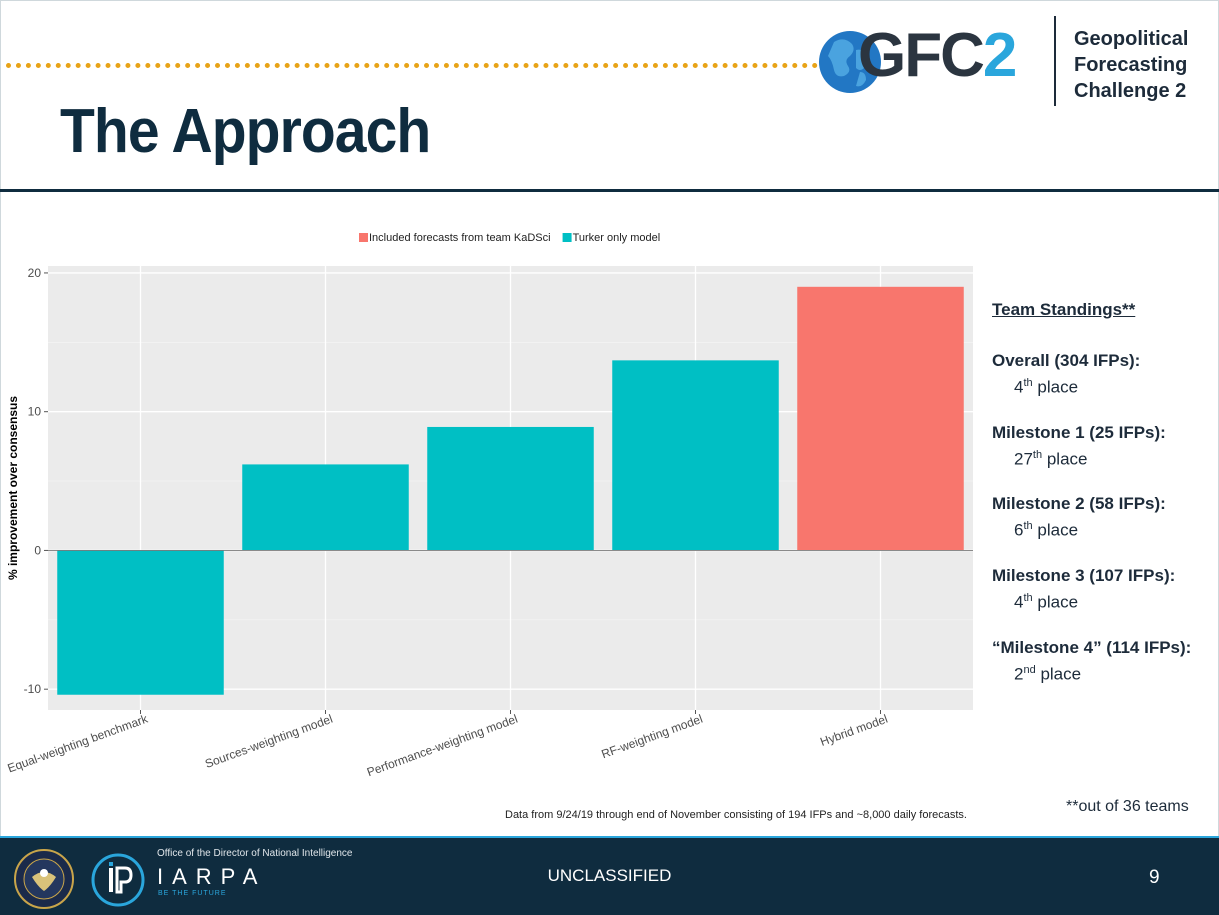  Describe the element at coordinates (1091, 457) in the screenshot. I see `standing-place: 27th place` at that location.